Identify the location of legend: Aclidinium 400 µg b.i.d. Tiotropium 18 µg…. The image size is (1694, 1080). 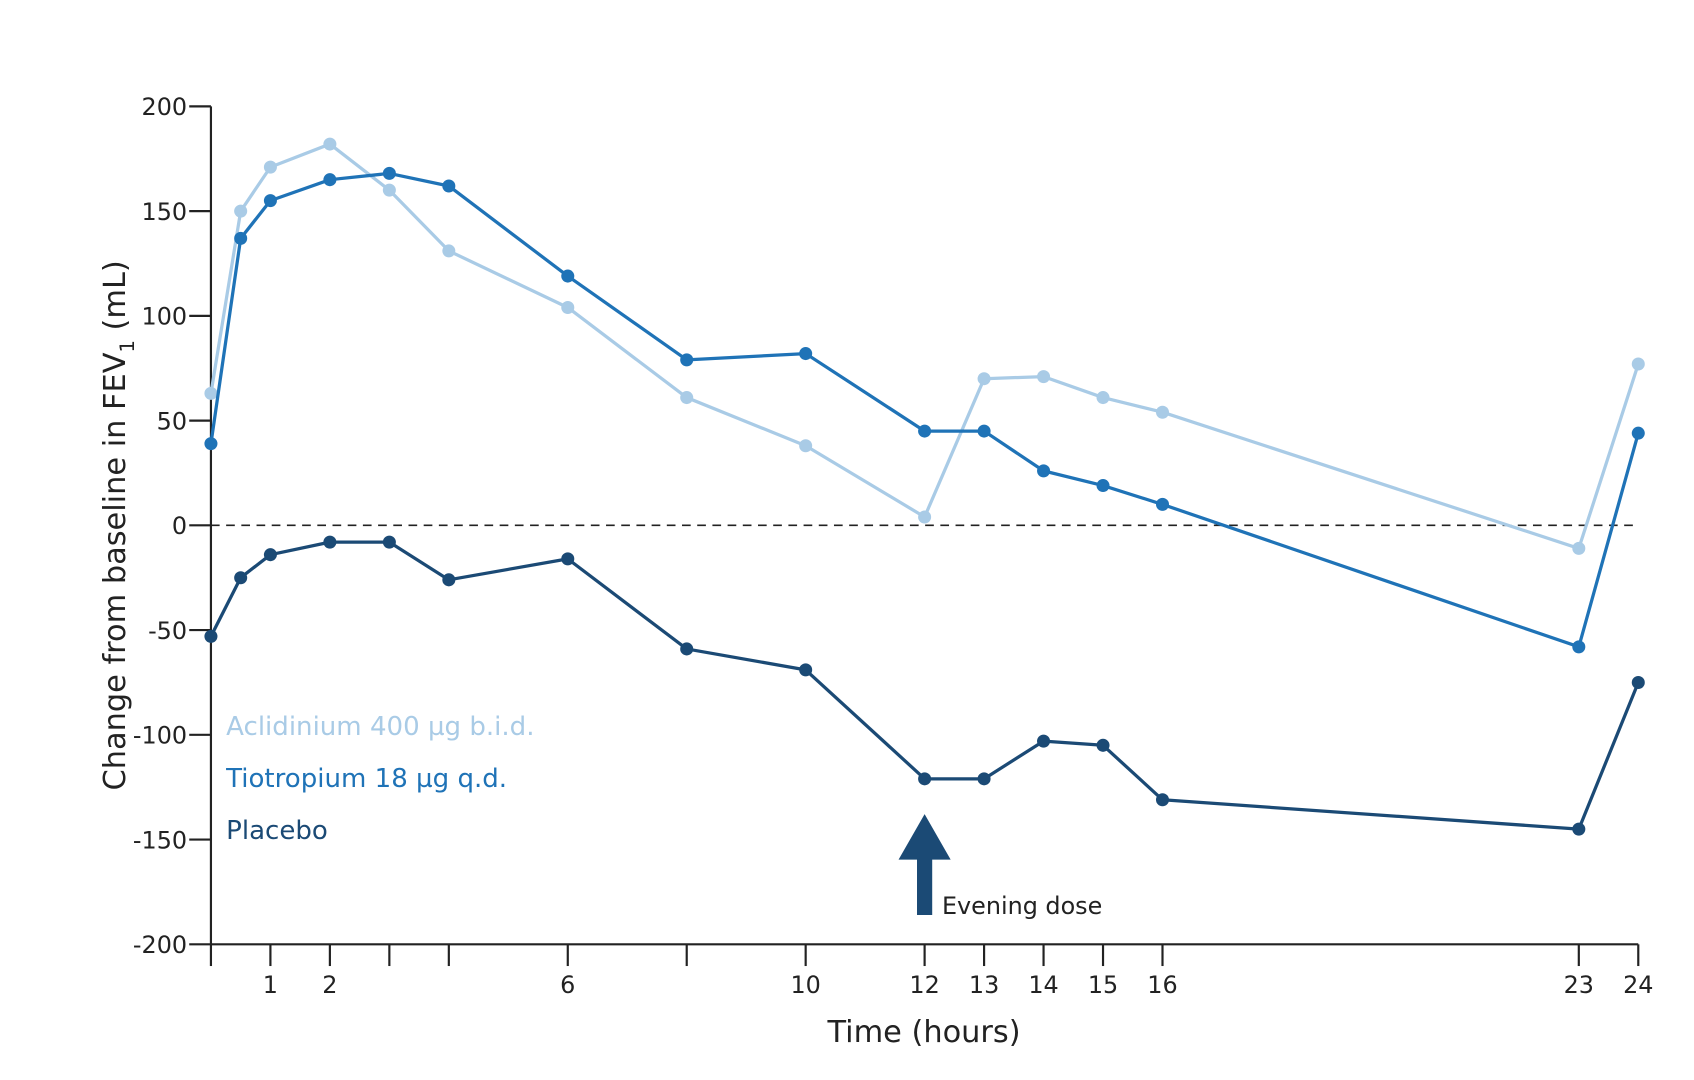
(379, 779).